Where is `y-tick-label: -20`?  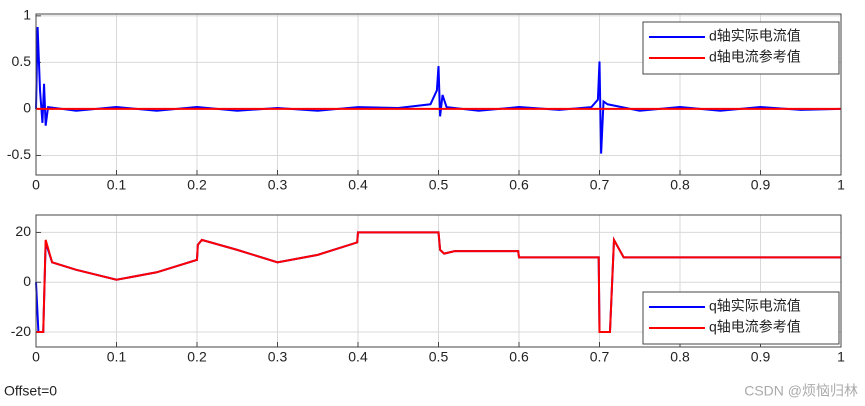
y-tick-label: -20 is located at coordinates (21, 331).